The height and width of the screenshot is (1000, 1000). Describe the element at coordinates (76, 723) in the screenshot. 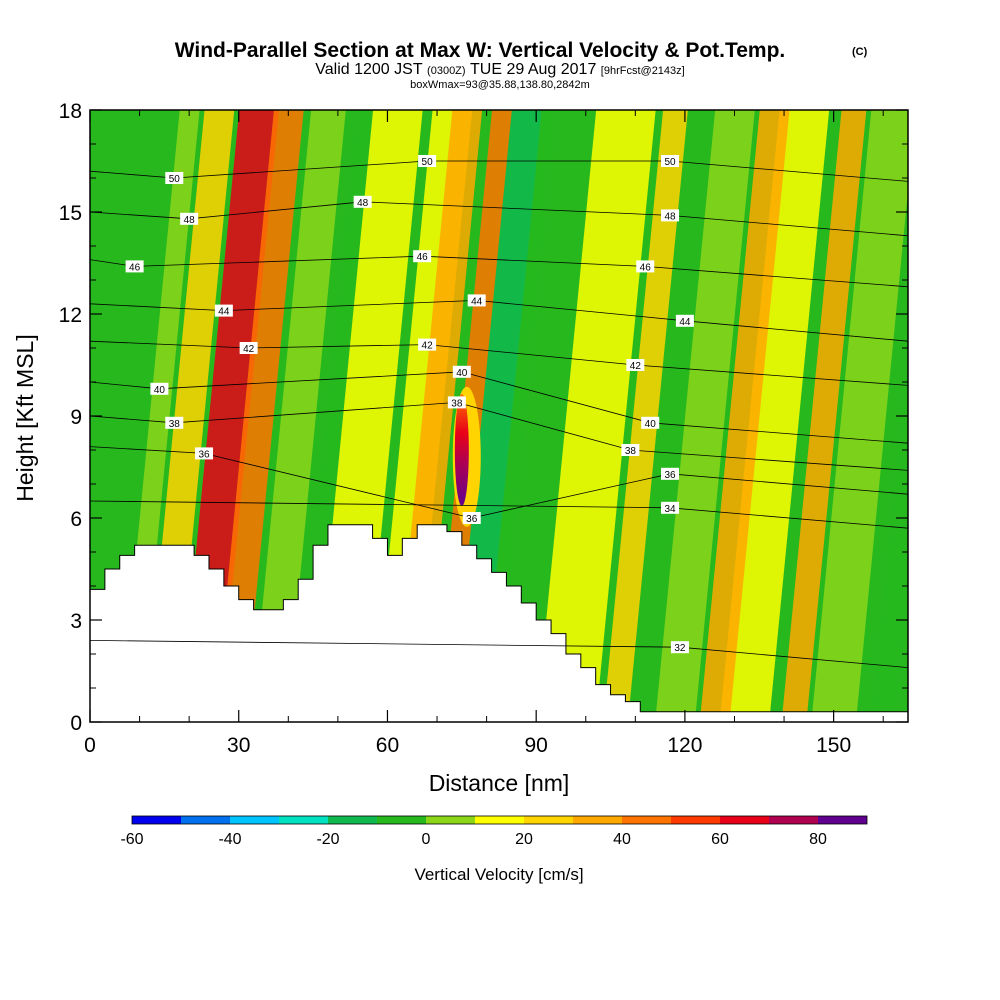

I see `y-tick-label: 0` at that location.